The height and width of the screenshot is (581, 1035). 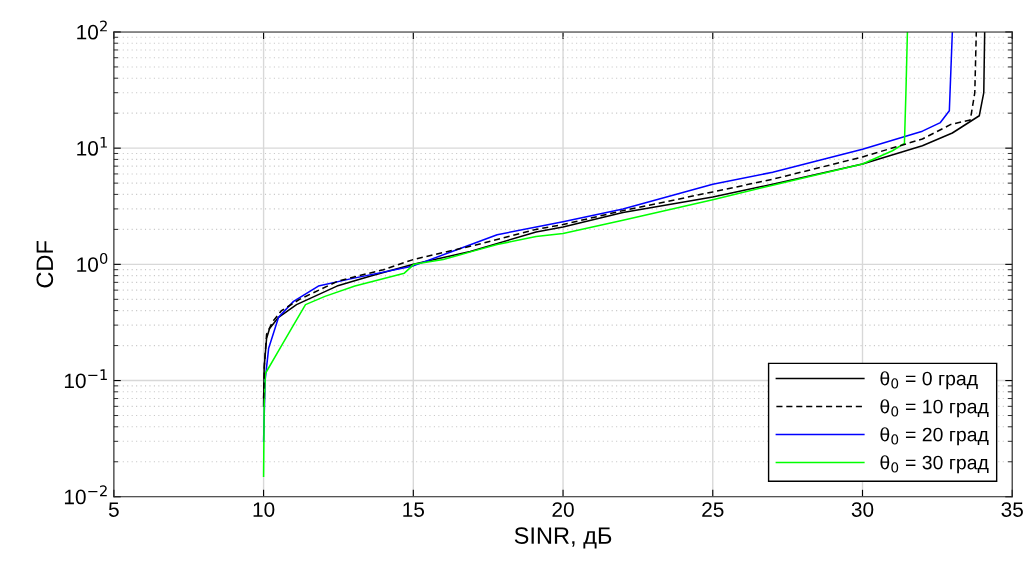 What do you see at coordinates (264, 509) in the screenshot?
I see `x-tick-label: 10` at bounding box center [264, 509].